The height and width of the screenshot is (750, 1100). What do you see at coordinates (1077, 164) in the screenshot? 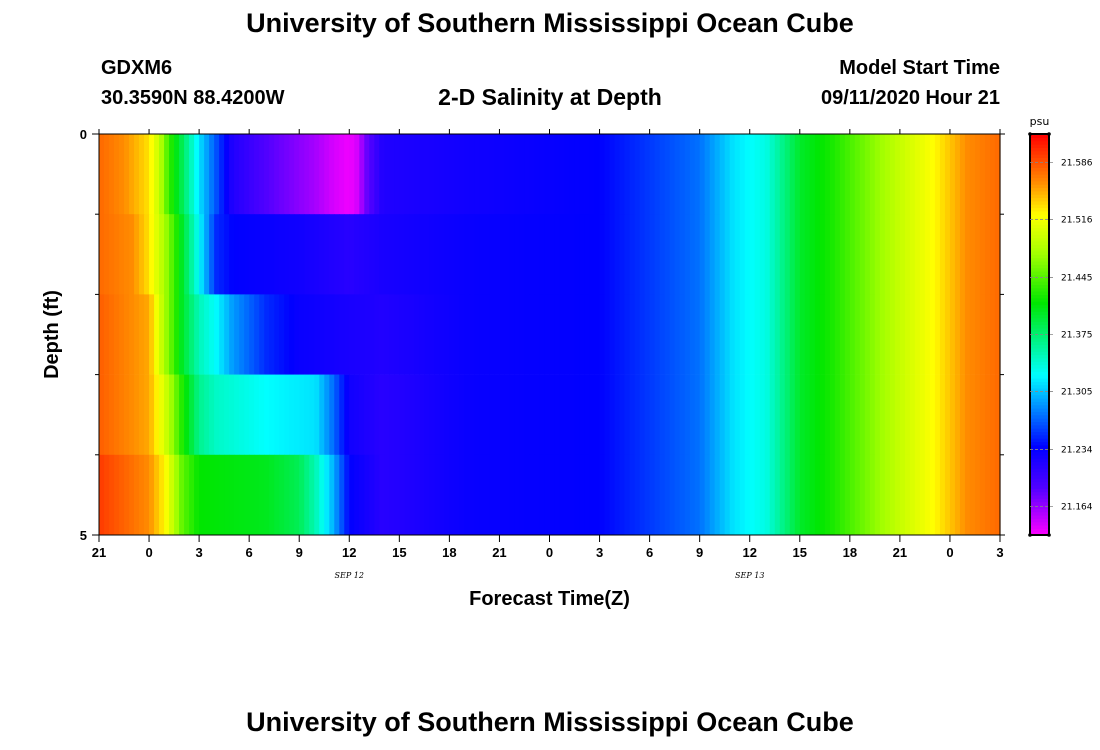
I see `colorbar-tick-label: 21.586` at bounding box center [1077, 164].